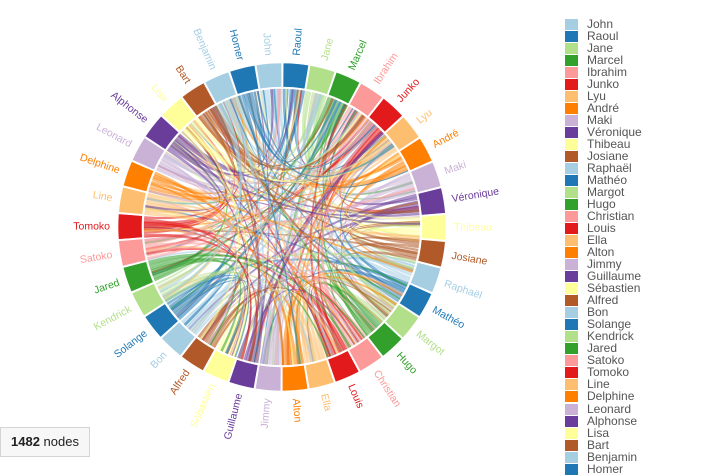 The image size is (726, 476). I want to click on arc-louis, so click(343, 366).